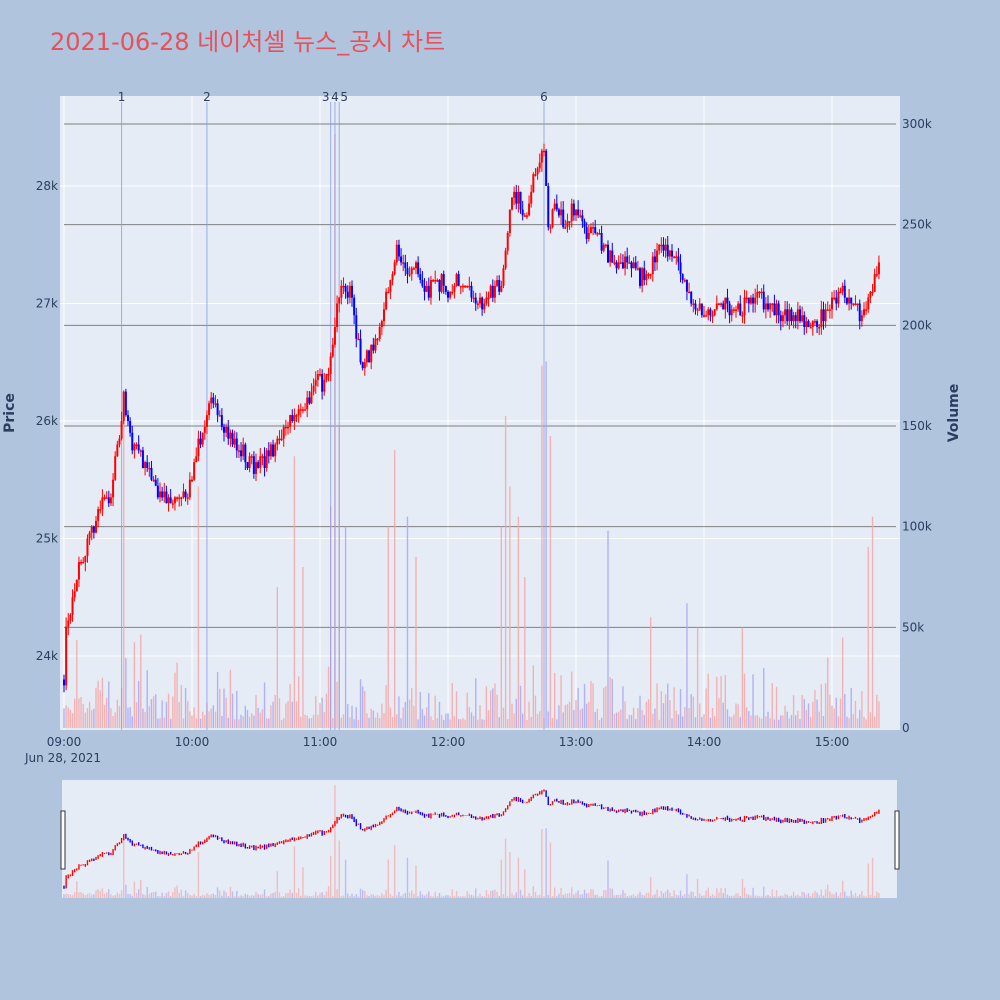 Image resolution: width=1000 pixels, height=1000 pixels. What do you see at coordinates (247, 42) in the screenshot?
I see `chart-title: 2021-06-28 네이처셀 뉴스_공시 차트` at bounding box center [247, 42].